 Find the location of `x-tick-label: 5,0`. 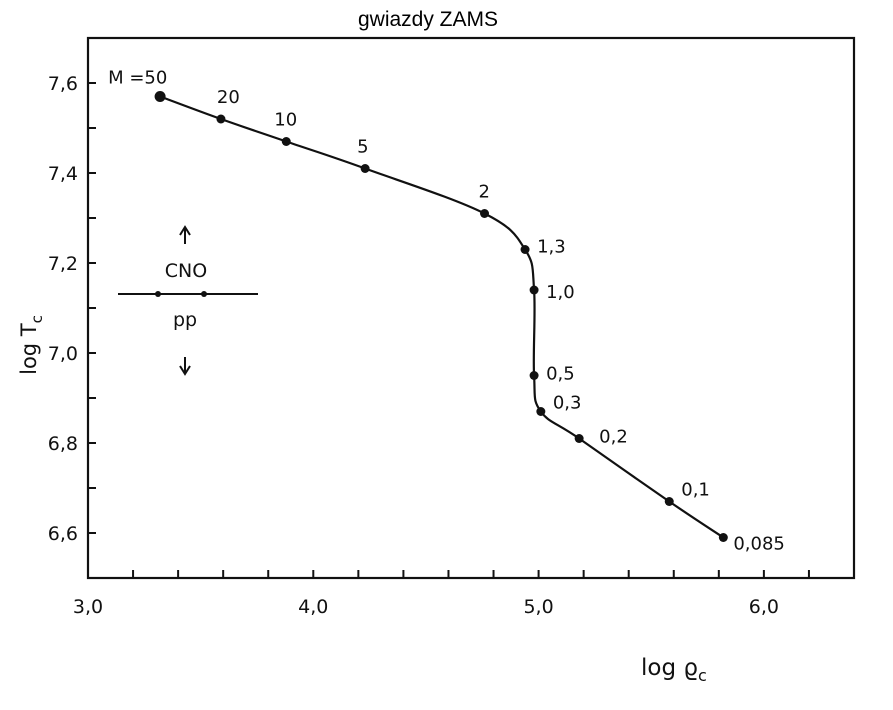

x-tick-label: 5,0 is located at coordinates (538, 607).